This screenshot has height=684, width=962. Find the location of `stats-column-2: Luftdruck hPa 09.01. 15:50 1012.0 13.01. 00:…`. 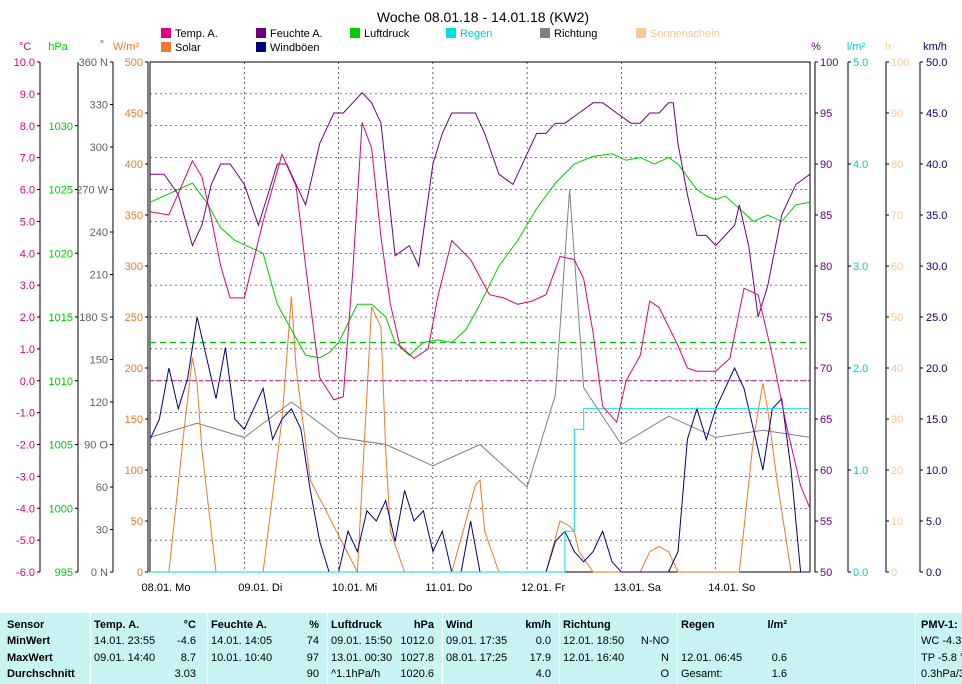

stats-column-2: Luftdruck hPa 09.01. 15:50 1012.0 13.01. 00:… is located at coordinates (384, 648).